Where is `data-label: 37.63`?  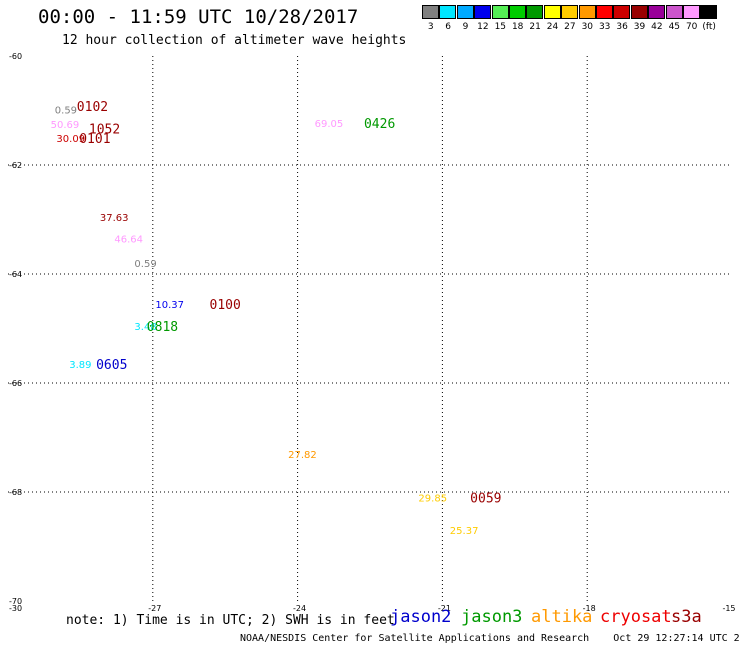 data-label: 37.63 is located at coordinates (114, 218).